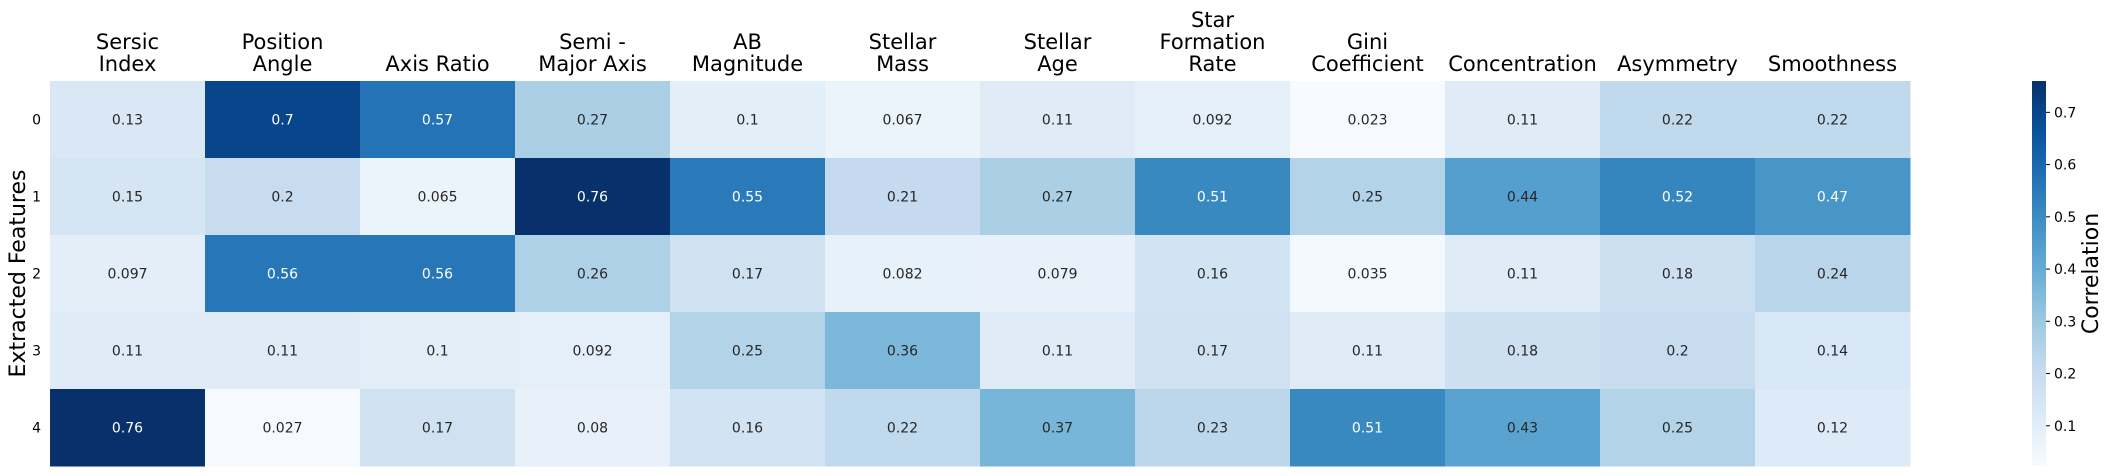  I want to click on cell-value-label: 0.37, so click(1057, 429).